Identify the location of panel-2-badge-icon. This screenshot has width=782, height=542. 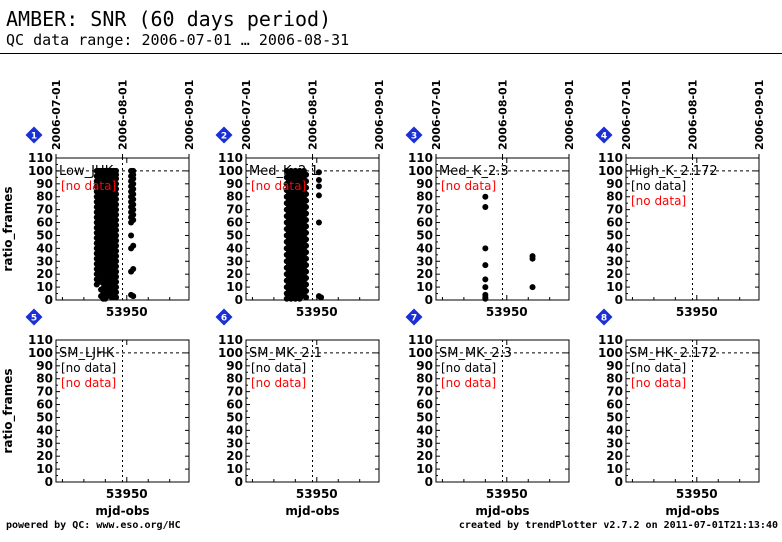
(224, 135).